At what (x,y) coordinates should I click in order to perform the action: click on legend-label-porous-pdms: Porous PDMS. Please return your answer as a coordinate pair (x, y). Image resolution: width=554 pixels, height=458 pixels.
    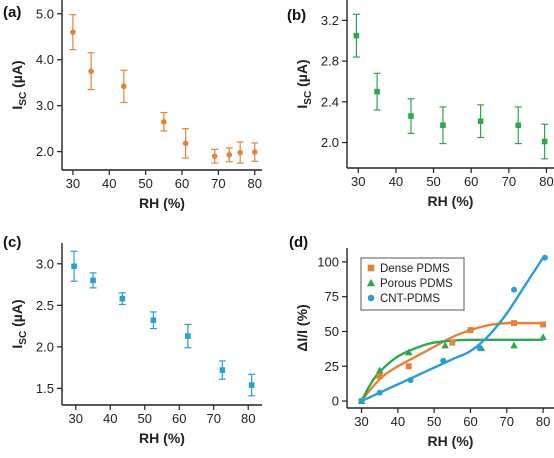
    Looking at the image, I should click on (416, 284).